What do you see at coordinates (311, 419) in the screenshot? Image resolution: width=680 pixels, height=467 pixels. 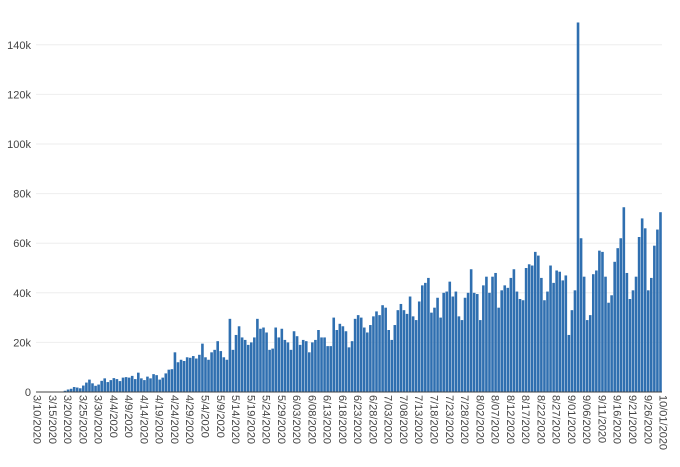 I see `x-tick-label: 6/08/2020` at bounding box center [311, 419].